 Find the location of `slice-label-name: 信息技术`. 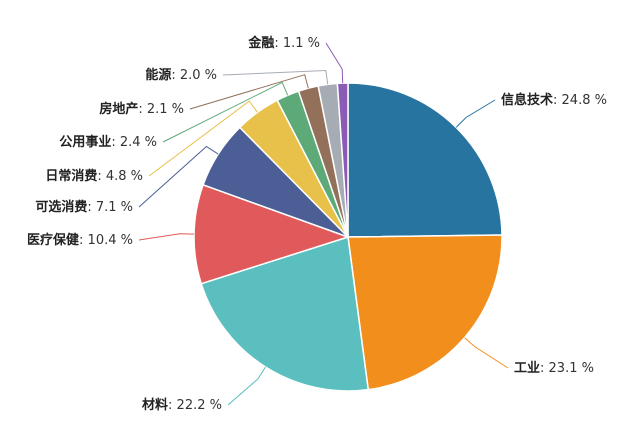

slice-label-name: 信息技术 is located at coordinates (527, 100).